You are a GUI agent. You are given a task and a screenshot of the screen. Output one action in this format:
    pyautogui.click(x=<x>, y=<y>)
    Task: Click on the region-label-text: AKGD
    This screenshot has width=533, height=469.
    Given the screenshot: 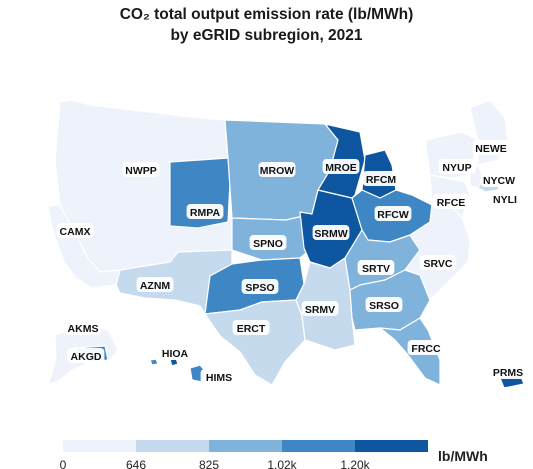 What is the action you would take?
    pyautogui.click(x=86, y=357)
    